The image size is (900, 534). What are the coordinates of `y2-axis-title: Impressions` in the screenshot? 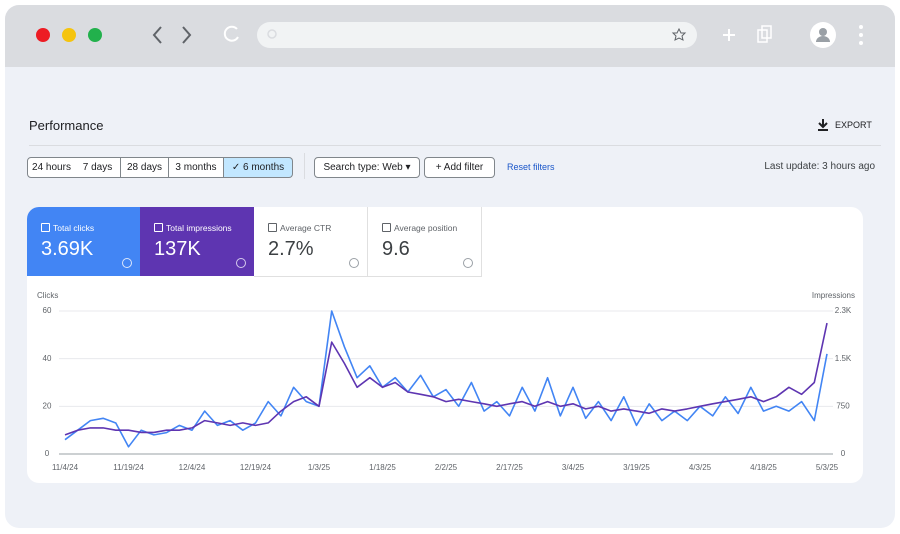 It's located at (833, 295).